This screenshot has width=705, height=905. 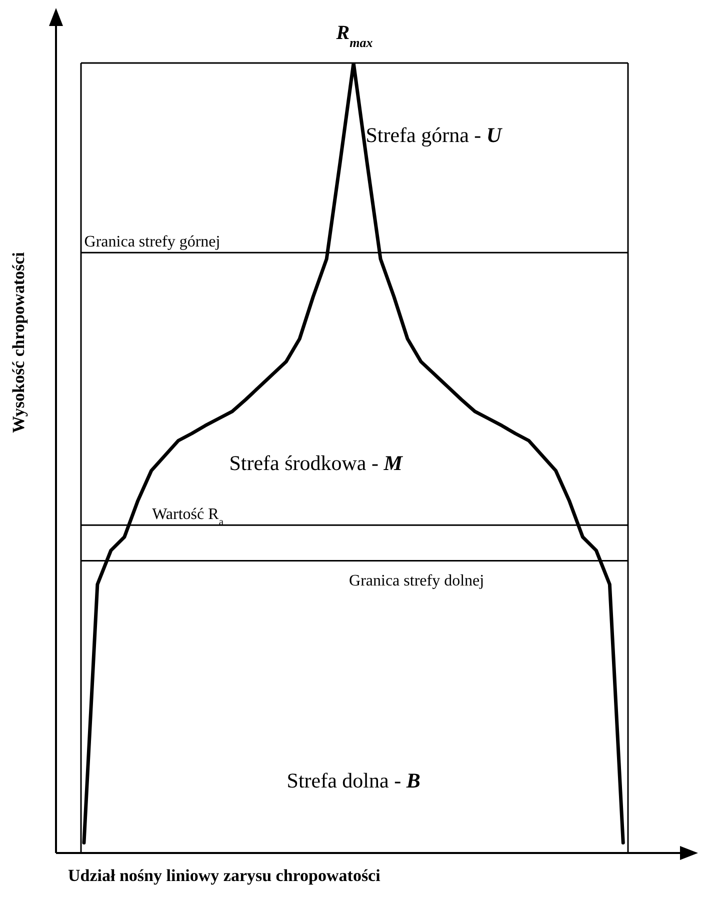 I want to click on ref-line-label: Granica strefy górnej, so click(x=152, y=242).